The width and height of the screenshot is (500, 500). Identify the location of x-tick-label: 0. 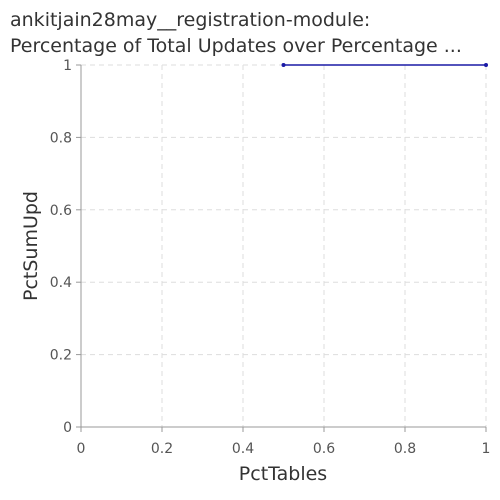
(81, 449).